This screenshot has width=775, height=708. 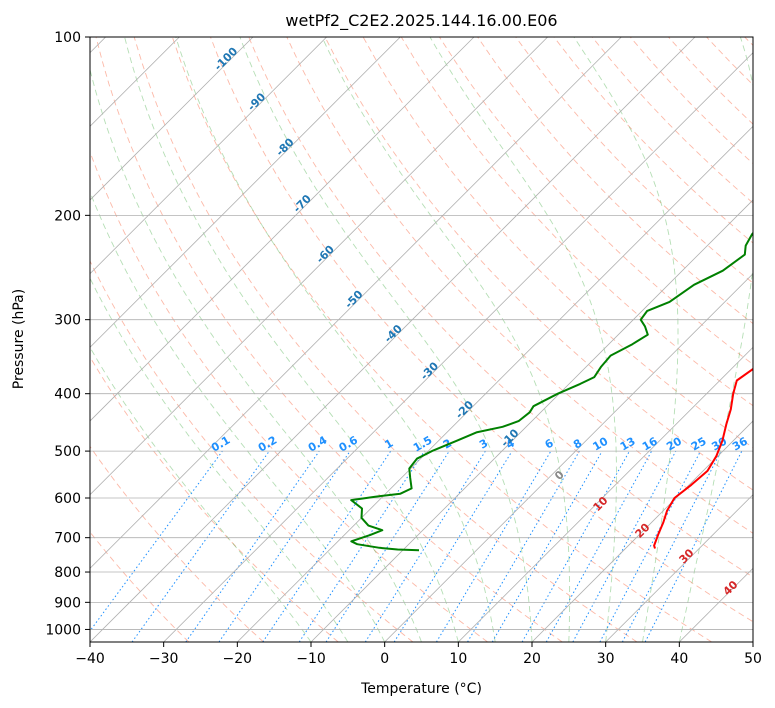 What do you see at coordinates (325, 253) in the screenshot?
I see `isotherm-label: -60` at bounding box center [325, 253].